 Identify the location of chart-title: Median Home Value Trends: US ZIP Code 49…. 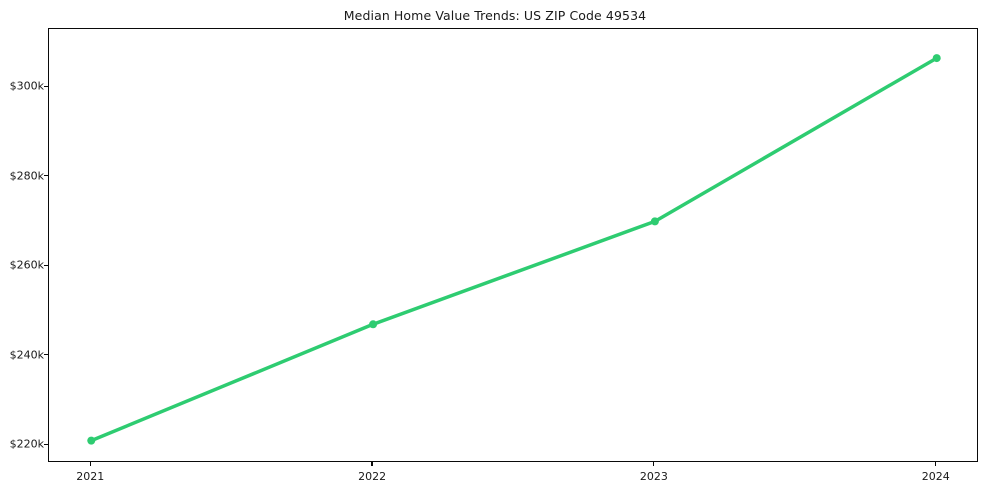
(495, 15).